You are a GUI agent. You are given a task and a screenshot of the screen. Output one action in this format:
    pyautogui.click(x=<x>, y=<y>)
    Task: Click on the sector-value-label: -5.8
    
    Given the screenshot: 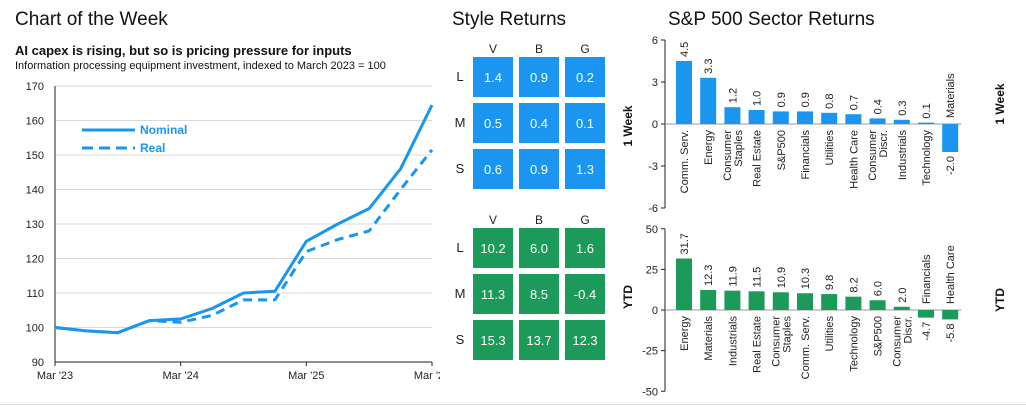 What is the action you would take?
    pyautogui.click(x=951, y=332)
    